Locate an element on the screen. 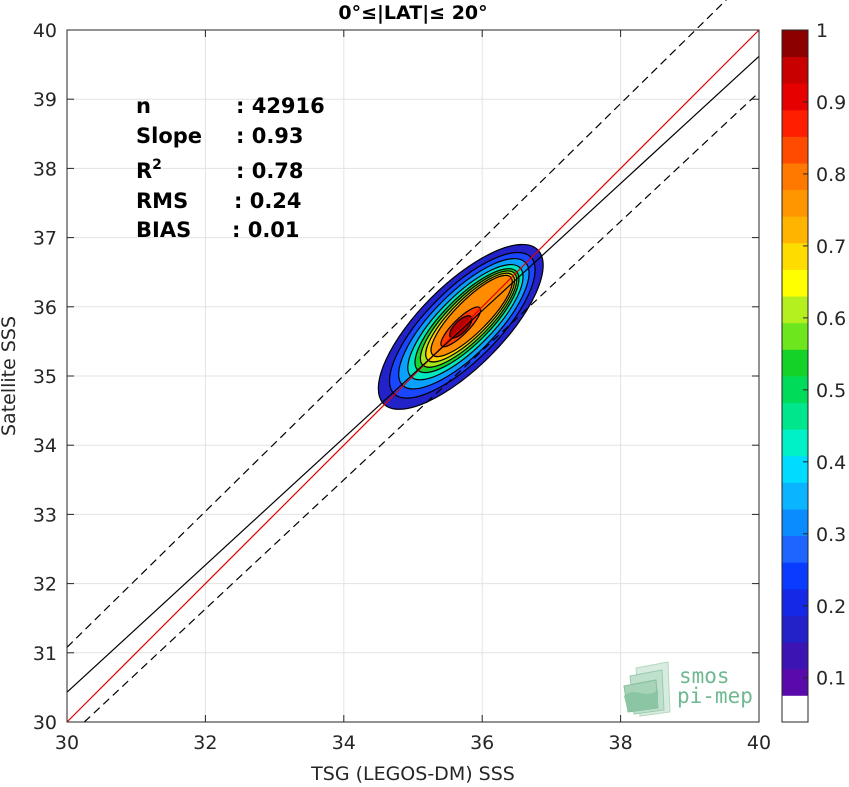  y-axis-label: Satellite SSS is located at coordinates (10, 376).